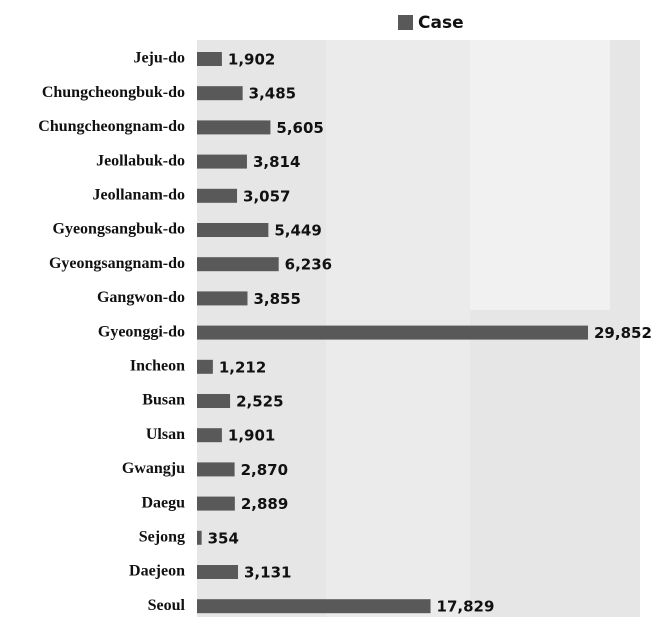 The width and height of the screenshot is (654, 617). Describe the element at coordinates (153, 468) in the screenshot. I see `category-label: Gwangju` at that location.